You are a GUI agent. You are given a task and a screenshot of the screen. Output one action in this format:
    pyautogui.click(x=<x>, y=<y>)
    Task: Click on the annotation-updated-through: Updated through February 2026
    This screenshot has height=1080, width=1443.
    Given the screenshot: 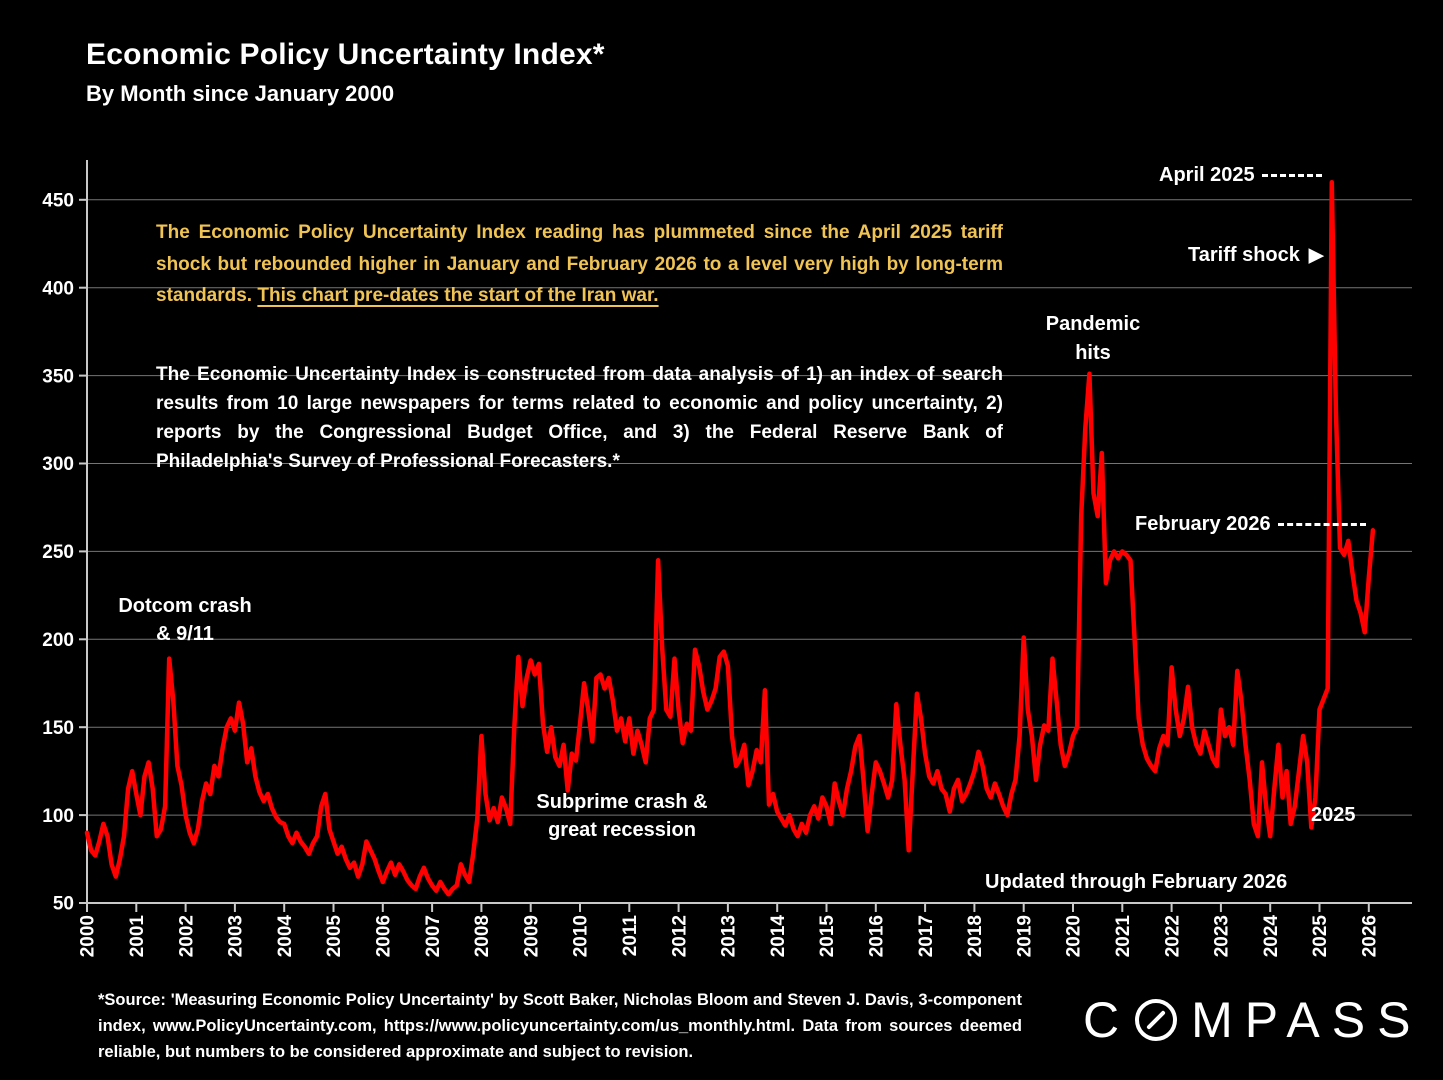 What is the action you would take?
    pyautogui.click(x=1136, y=882)
    